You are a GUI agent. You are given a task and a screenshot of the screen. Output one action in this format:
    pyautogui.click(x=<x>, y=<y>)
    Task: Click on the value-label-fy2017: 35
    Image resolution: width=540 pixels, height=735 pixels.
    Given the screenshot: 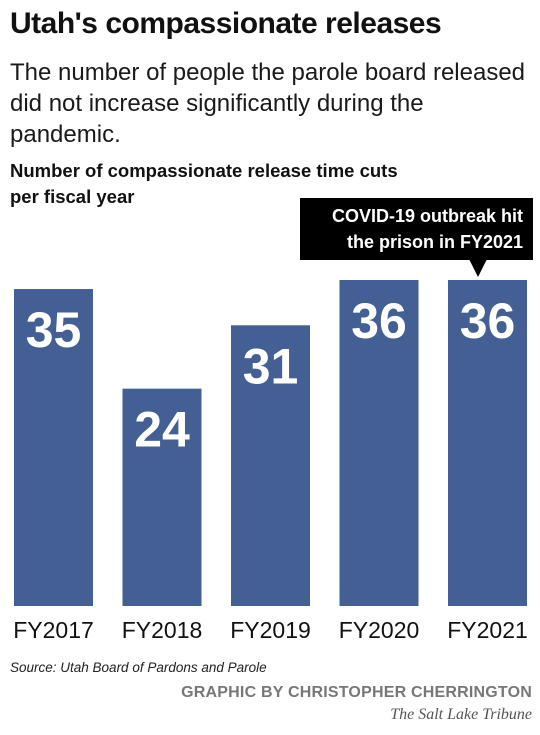 What is the action you would take?
    pyautogui.click(x=54, y=330)
    